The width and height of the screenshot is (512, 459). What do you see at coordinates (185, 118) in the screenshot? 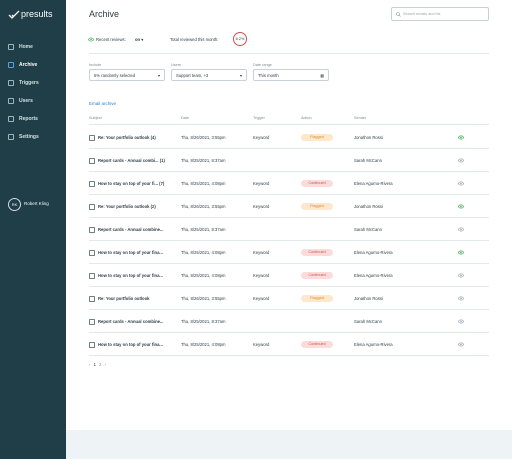
I see `column-header: Date` at bounding box center [185, 118].